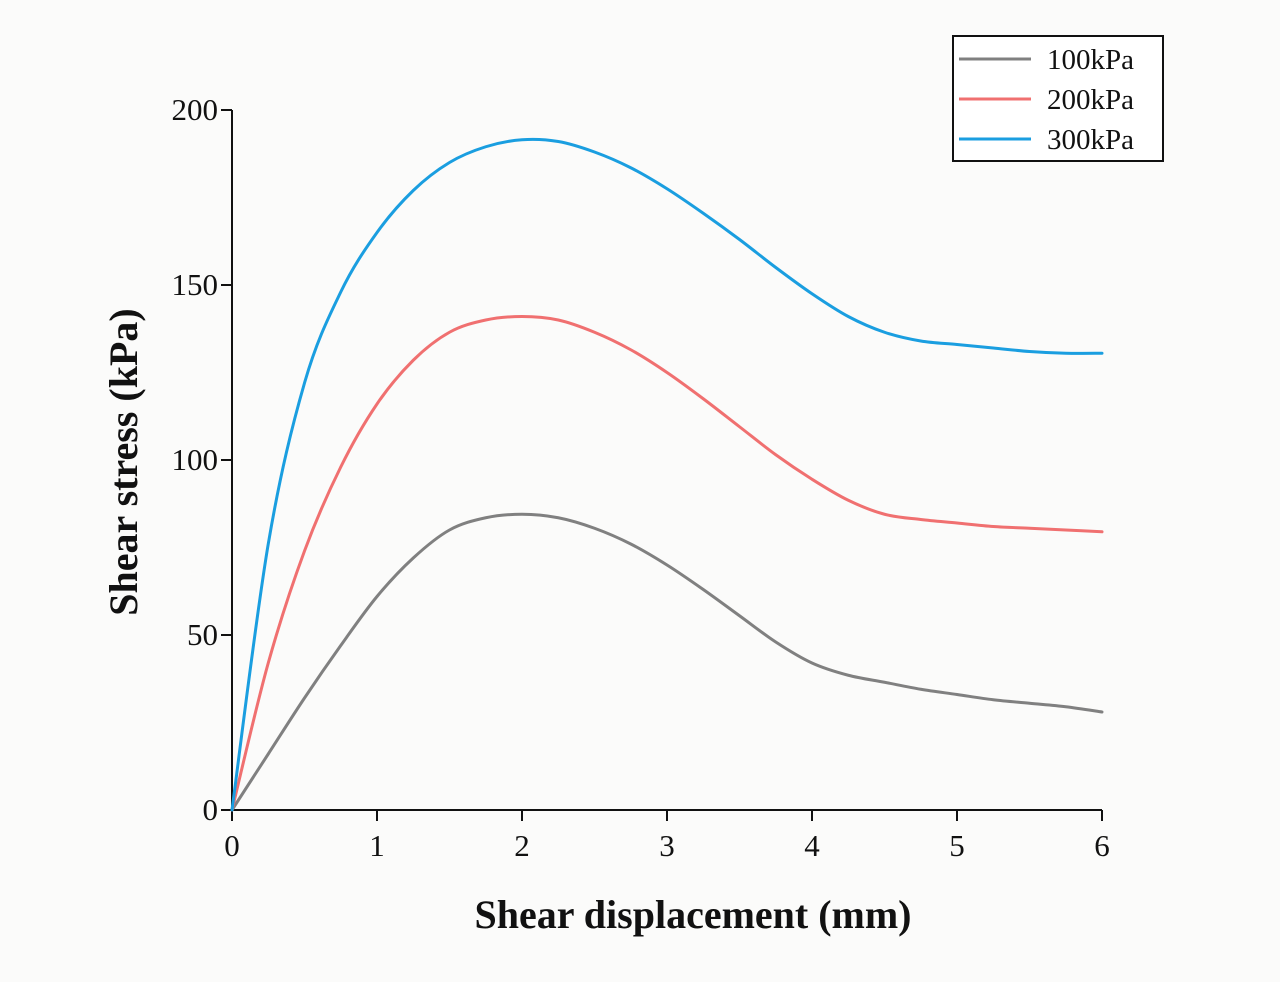 This screenshot has height=987, width=1280. Describe the element at coordinates (522, 845) in the screenshot. I see `x-tick-label: 2` at that location.